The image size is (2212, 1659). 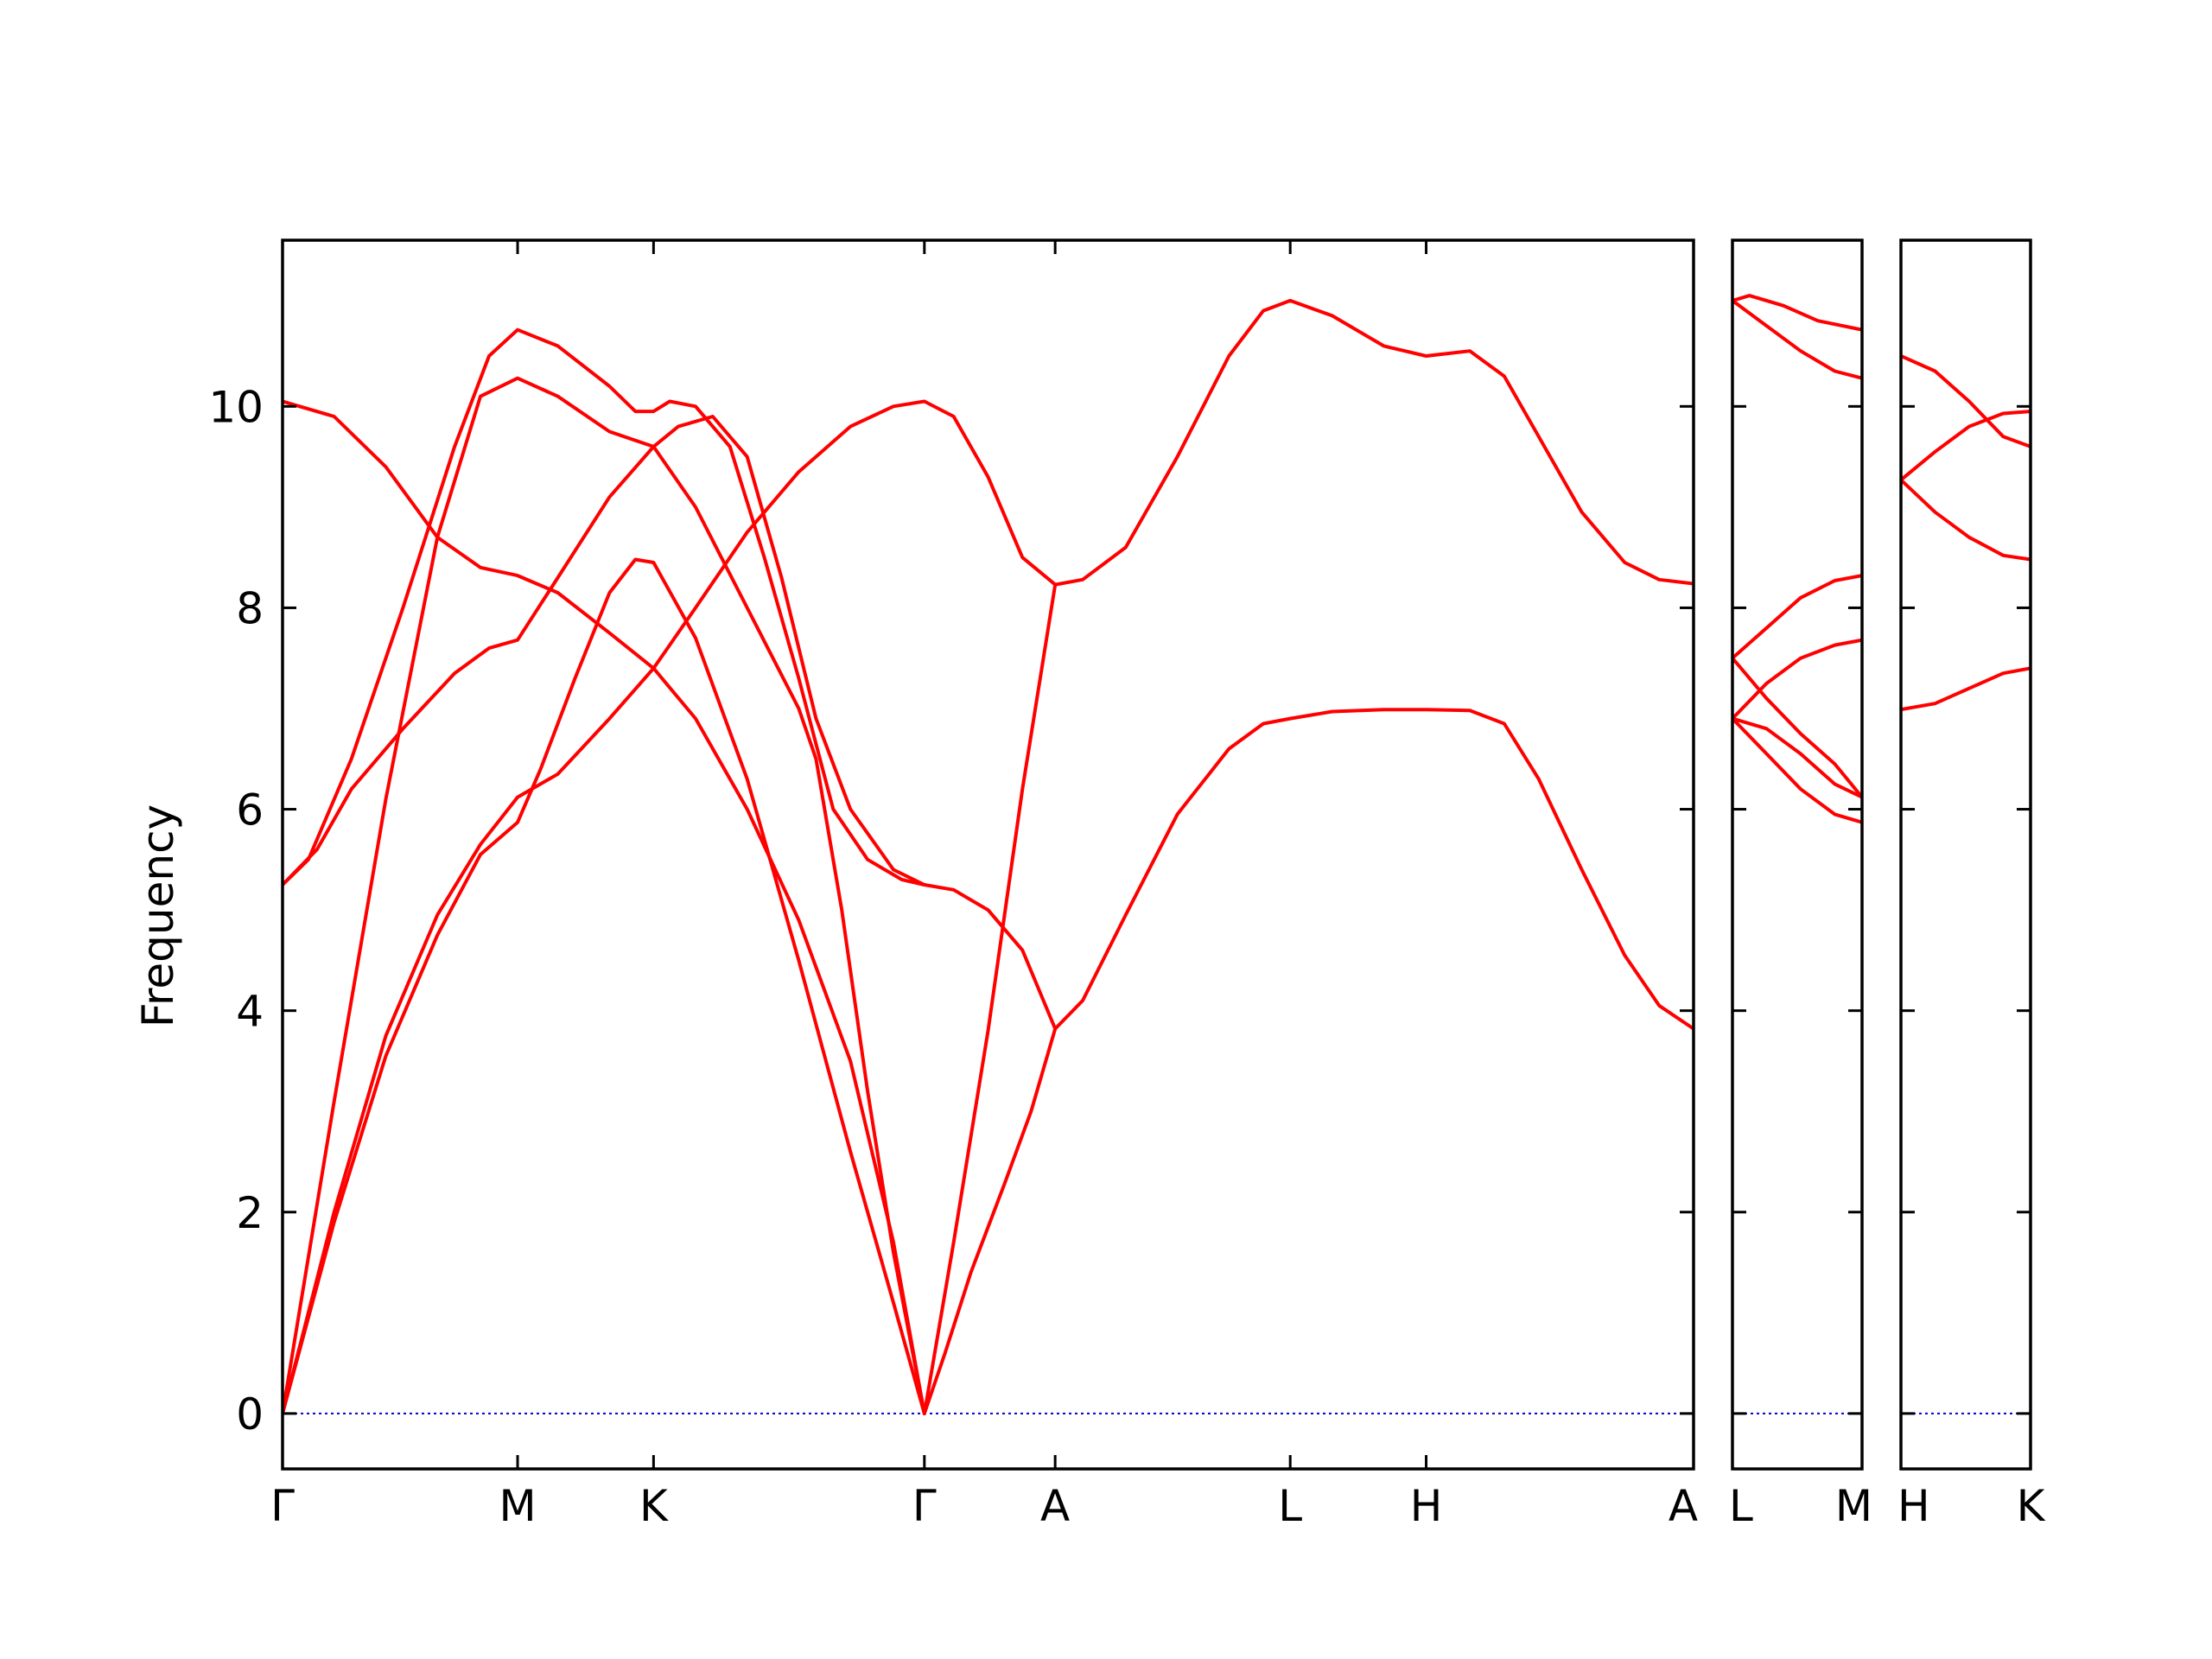 I want to click on y-tick-label: 4, so click(x=250, y=1012).